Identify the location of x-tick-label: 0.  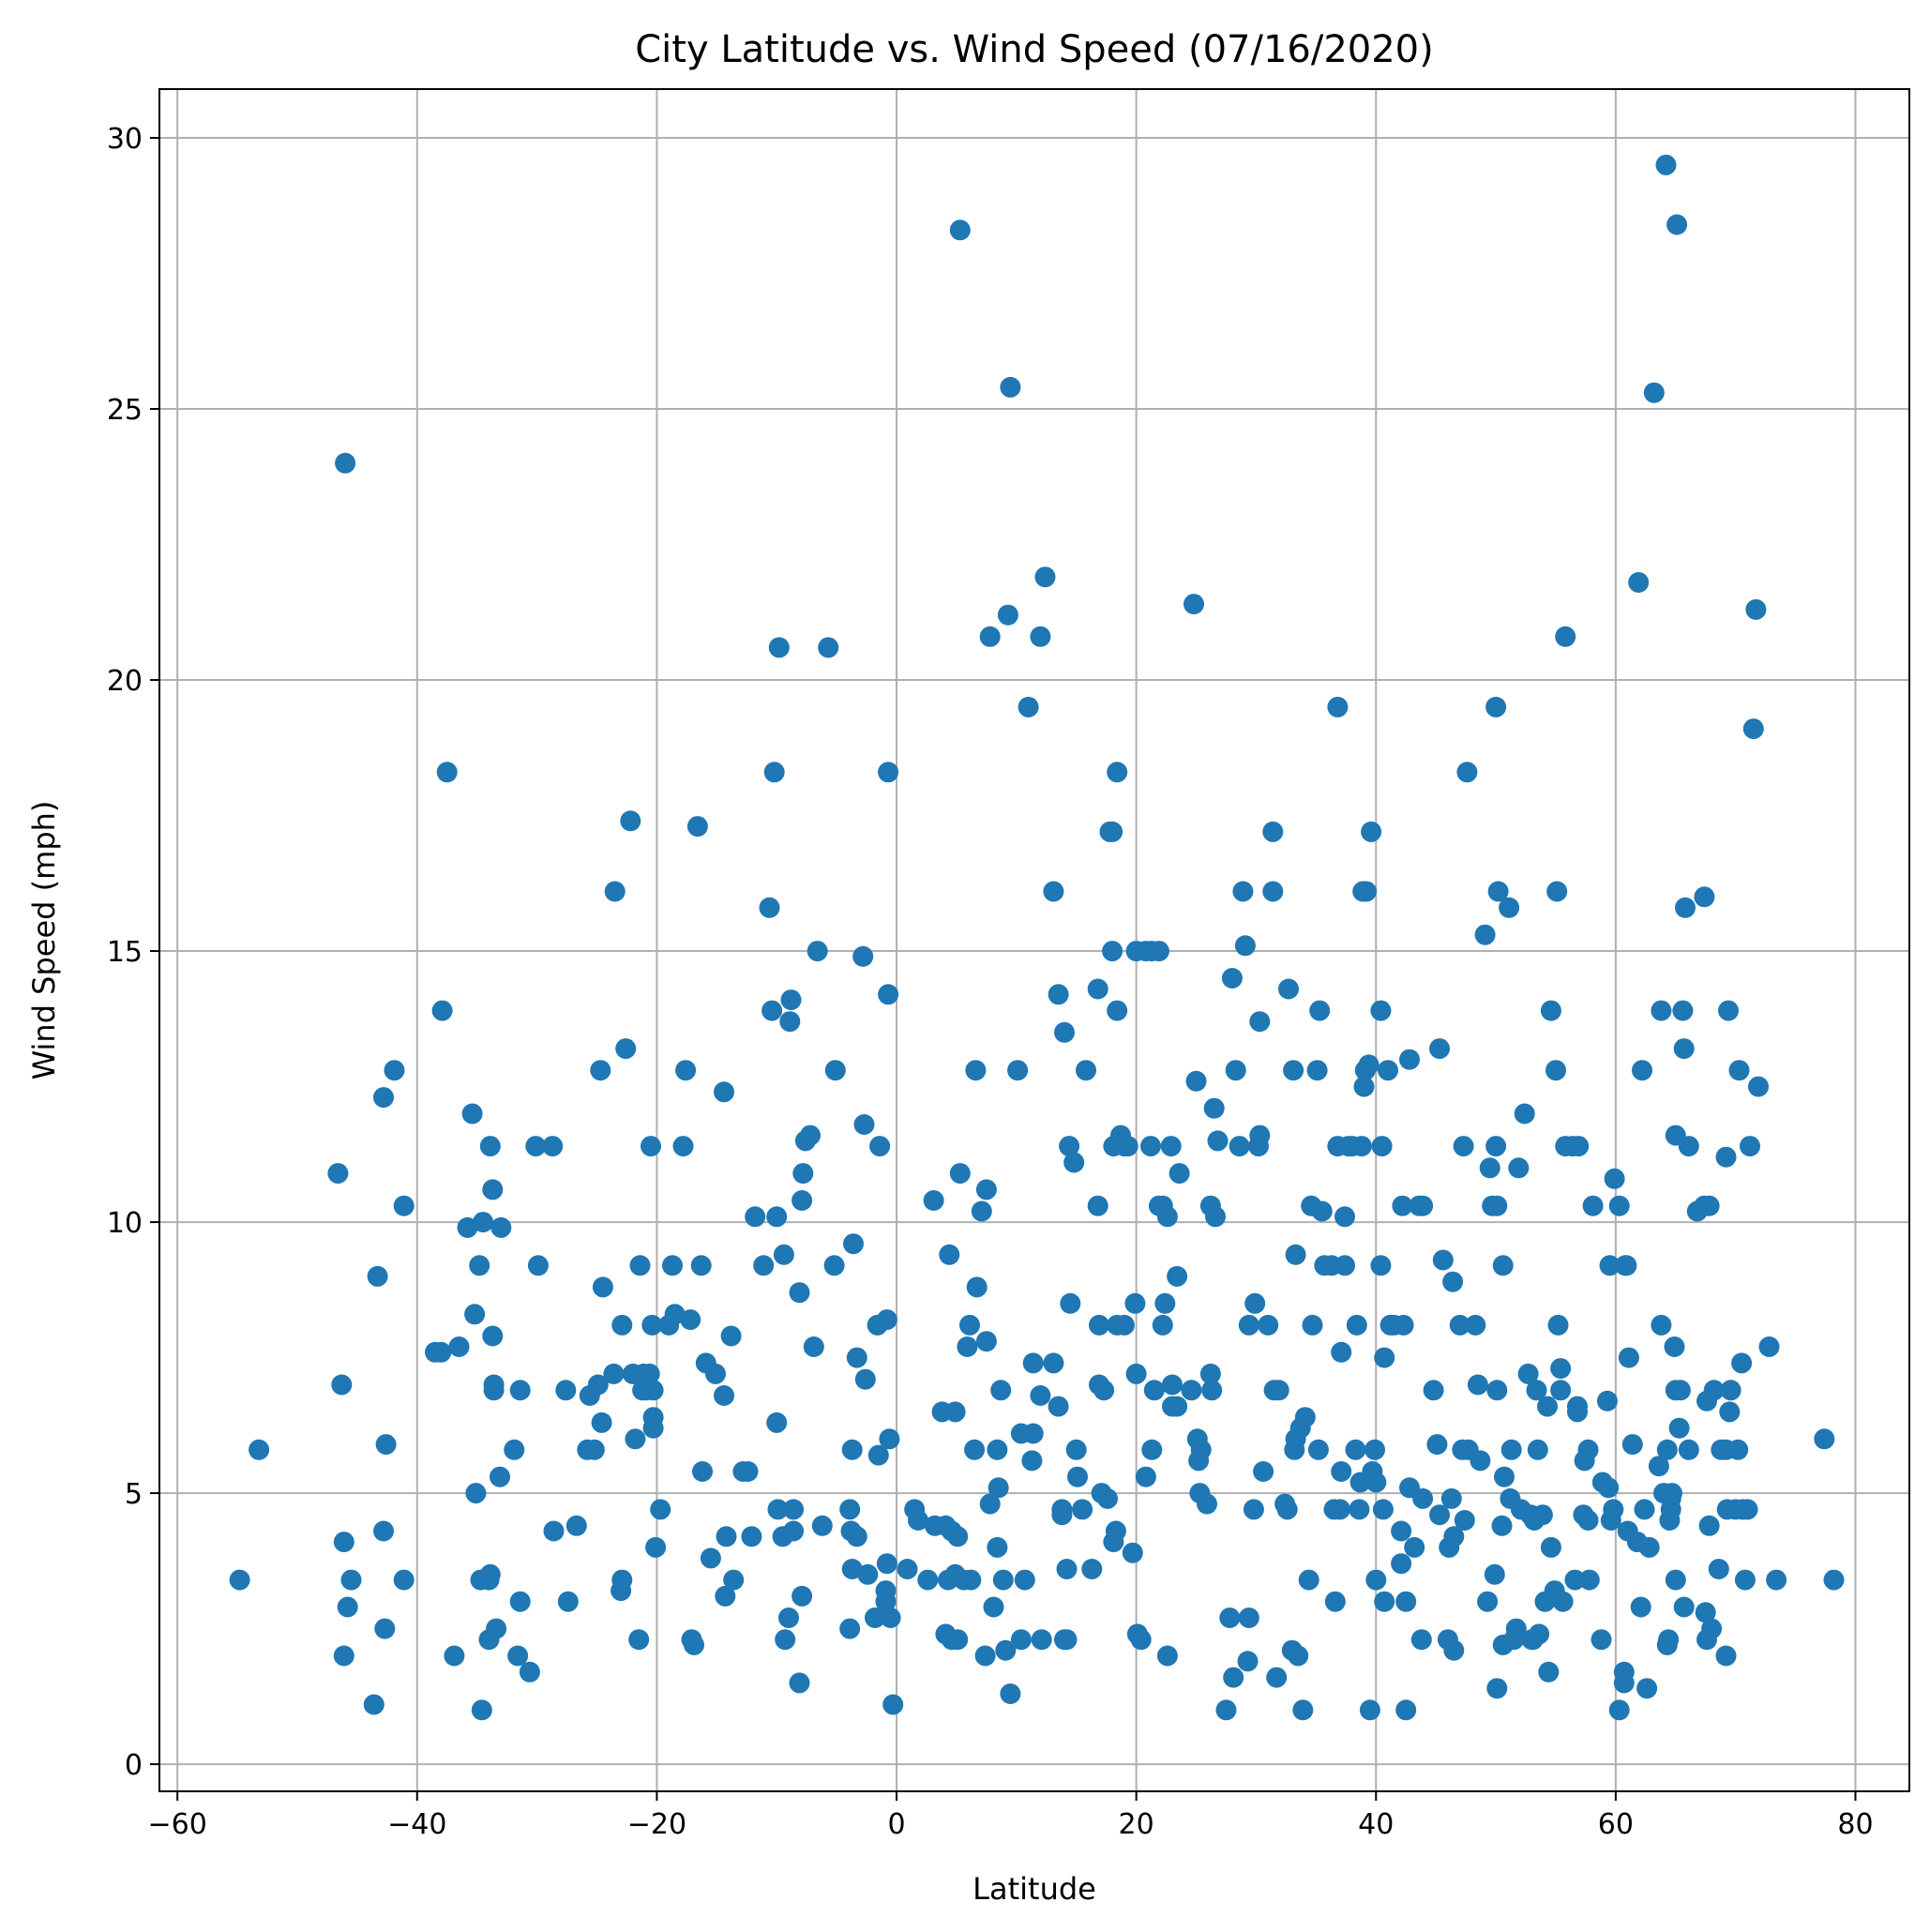
(896, 1824).